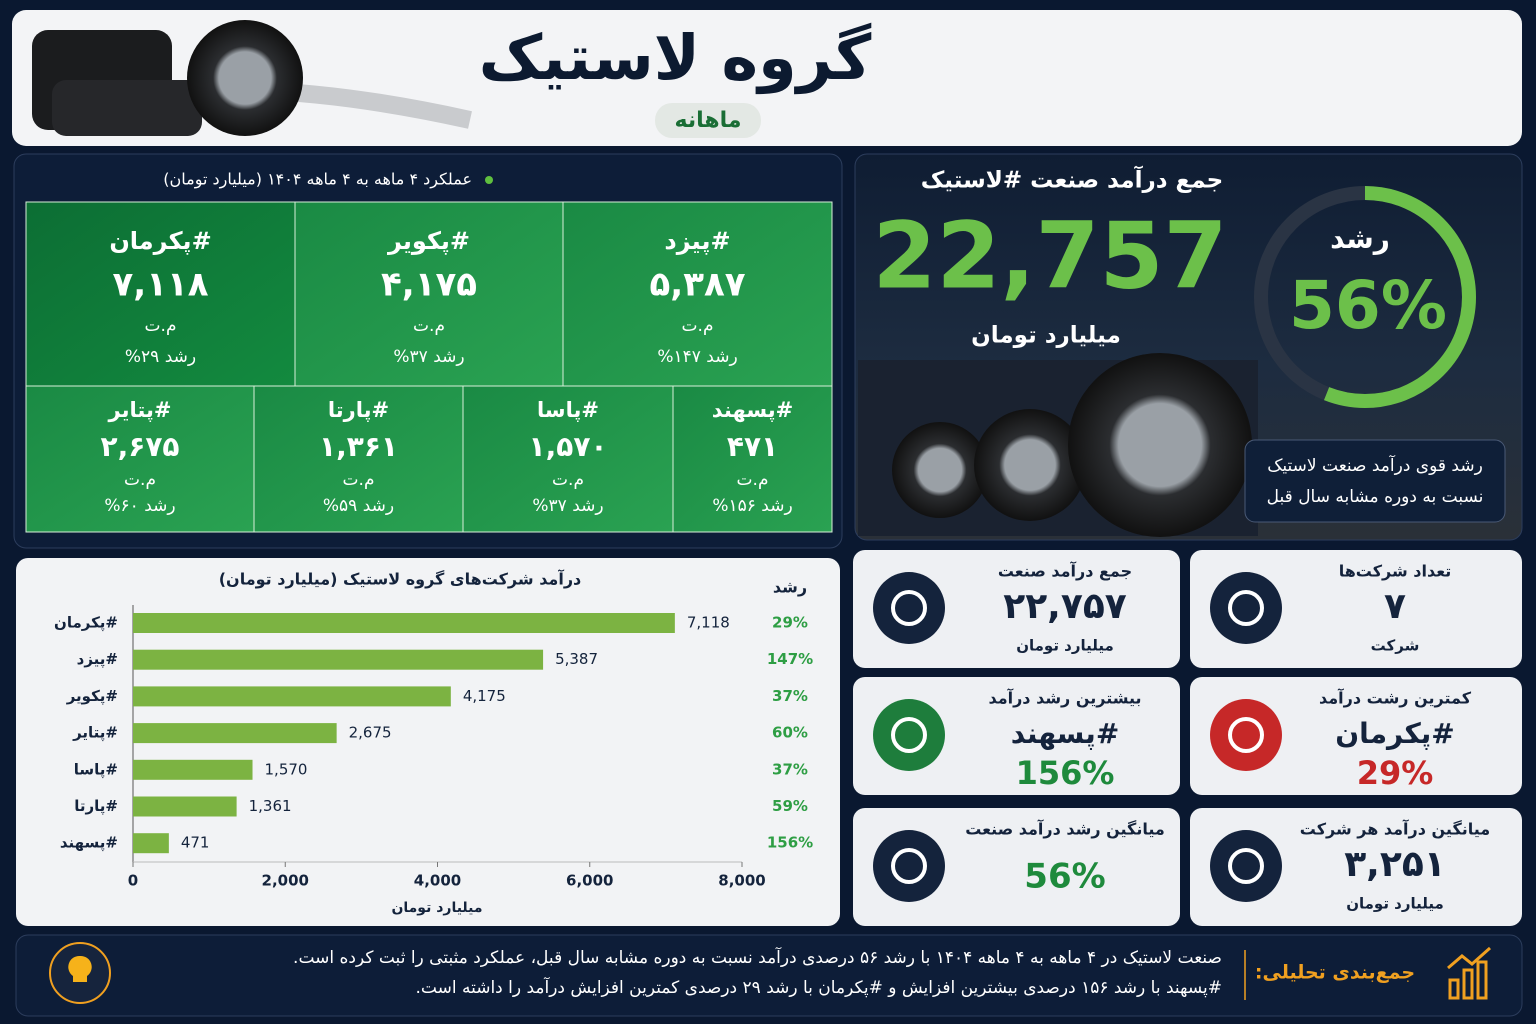 The width and height of the screenshot is (1536, 1024). Describe the element at coordinates (96, 806) in the screenshot. I see `category-label: #پارتا` at that location.